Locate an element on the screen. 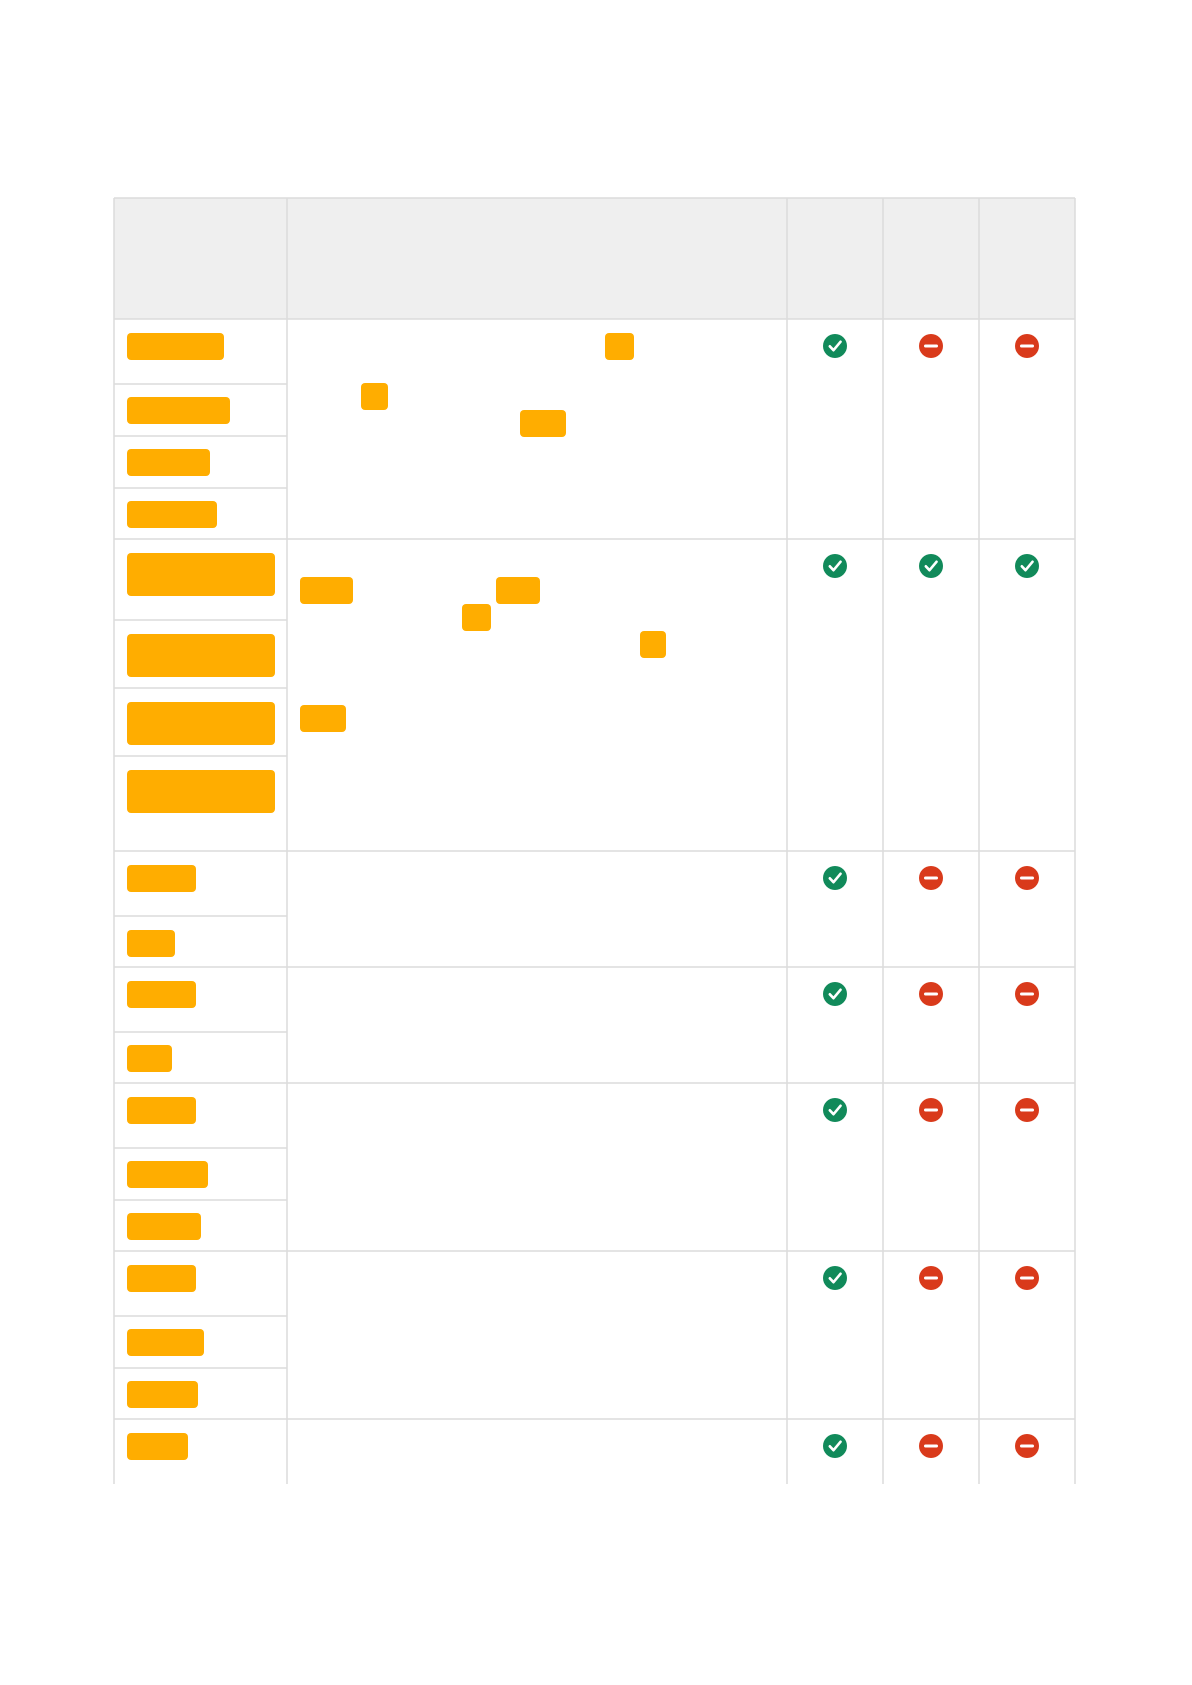  header-row is located at coordinates (594, 258).